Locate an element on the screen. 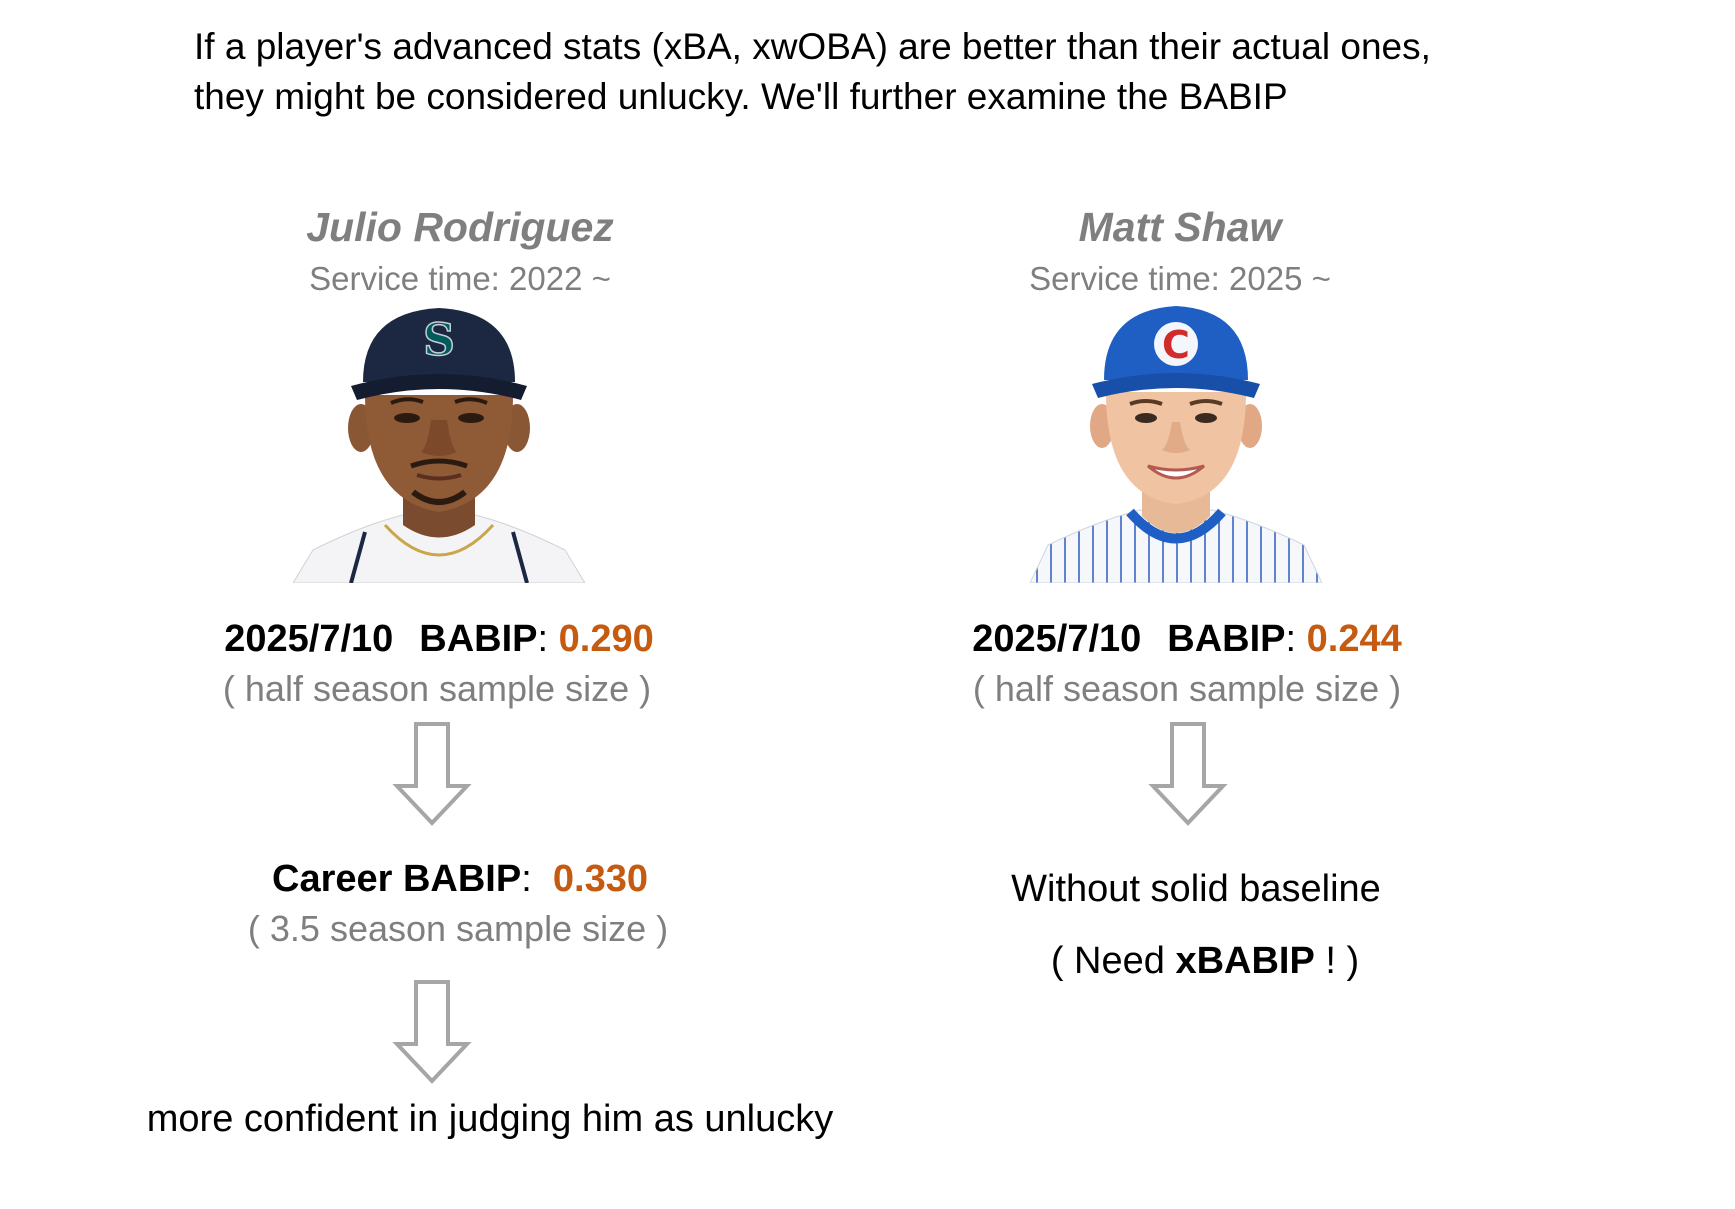 Image resolution: width=1735 pixels, height=1209 pixels. right-conclusion: Without solid baseline is located at coordinates (1196, 889).